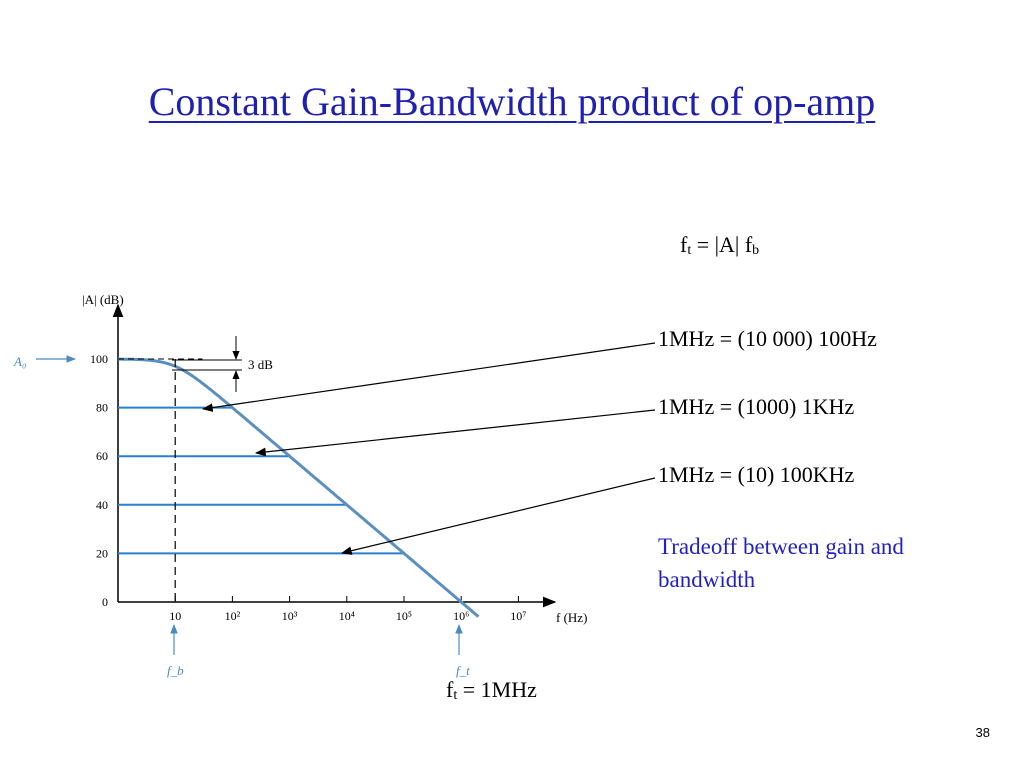 This screenshot has width=1024, height=768. I want to click on callout-arrow-60db, so click(455, 433).